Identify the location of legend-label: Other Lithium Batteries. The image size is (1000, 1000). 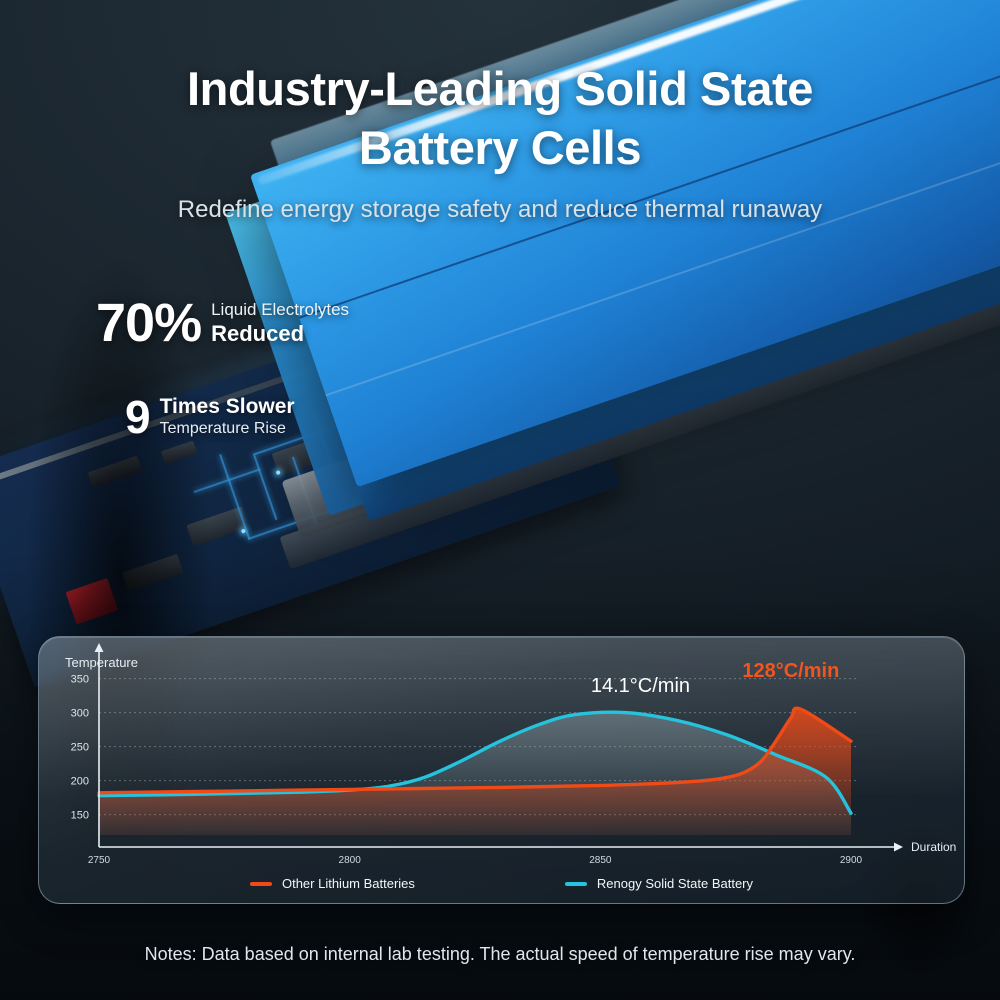
(348, 883).